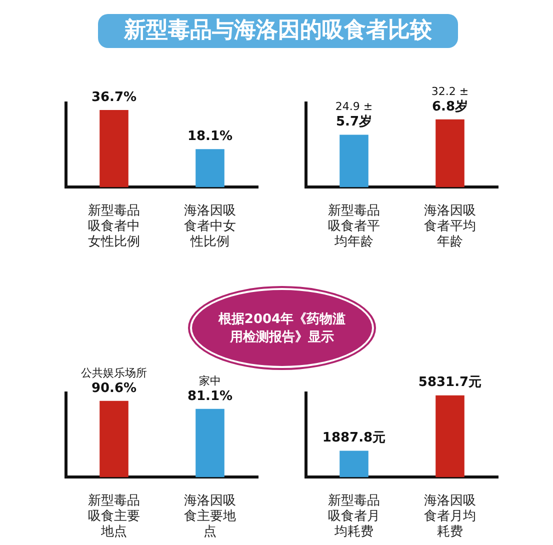 This screenshot has width=553, height=545. What do you see at coordinates (450, 516) in the screenshot?
I see `category-label: 海洛因吸食者月均耗费` at bounding box center [450, 516].